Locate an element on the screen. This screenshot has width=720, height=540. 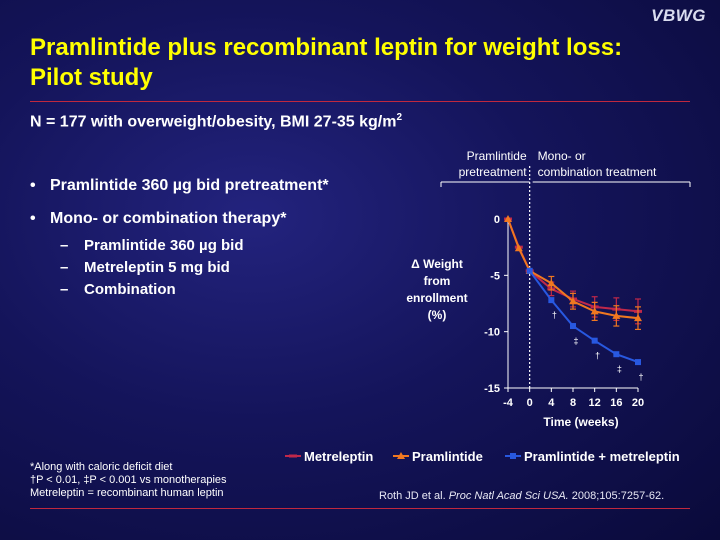
legend-label: Metreleptin is located at coordinates (338, 456).